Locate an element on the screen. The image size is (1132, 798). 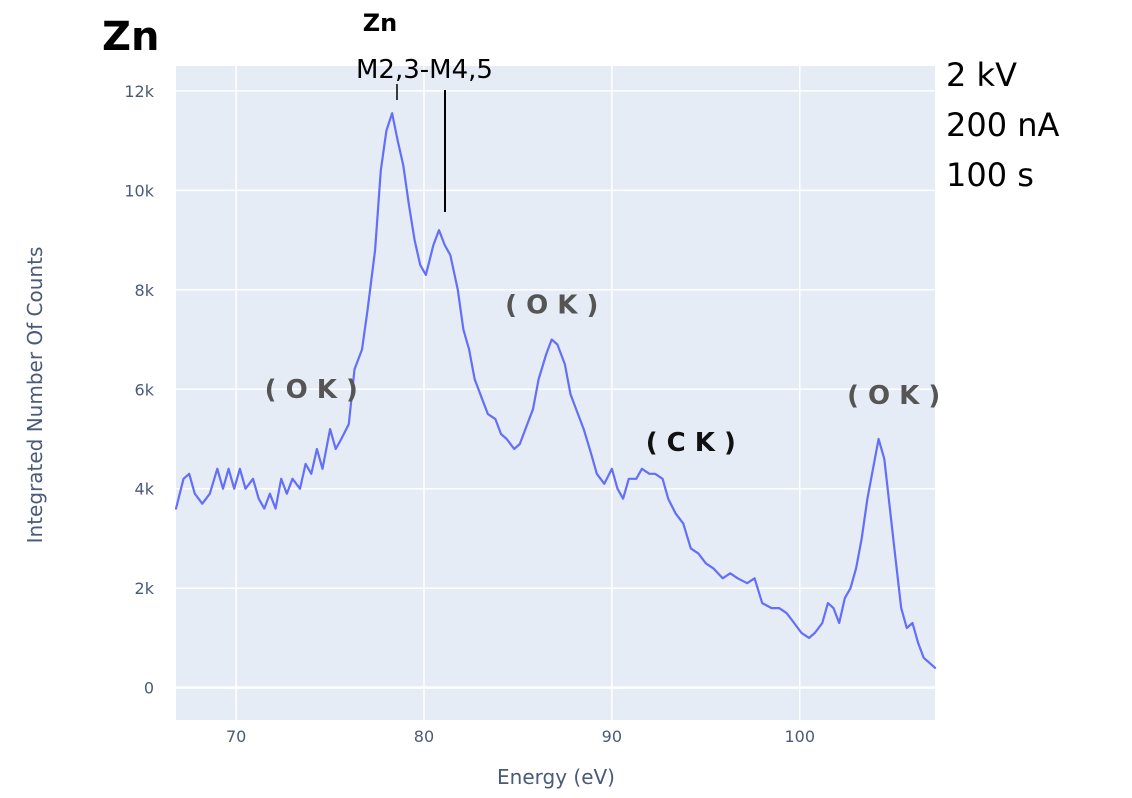
transition-label: M2,3-M4,5 is located at coordinates (424, 70).